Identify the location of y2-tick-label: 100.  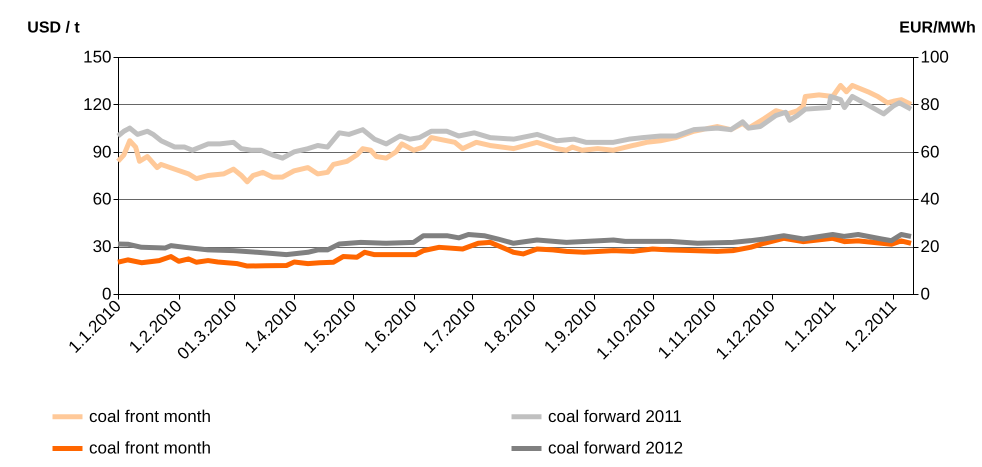
(934, 57).